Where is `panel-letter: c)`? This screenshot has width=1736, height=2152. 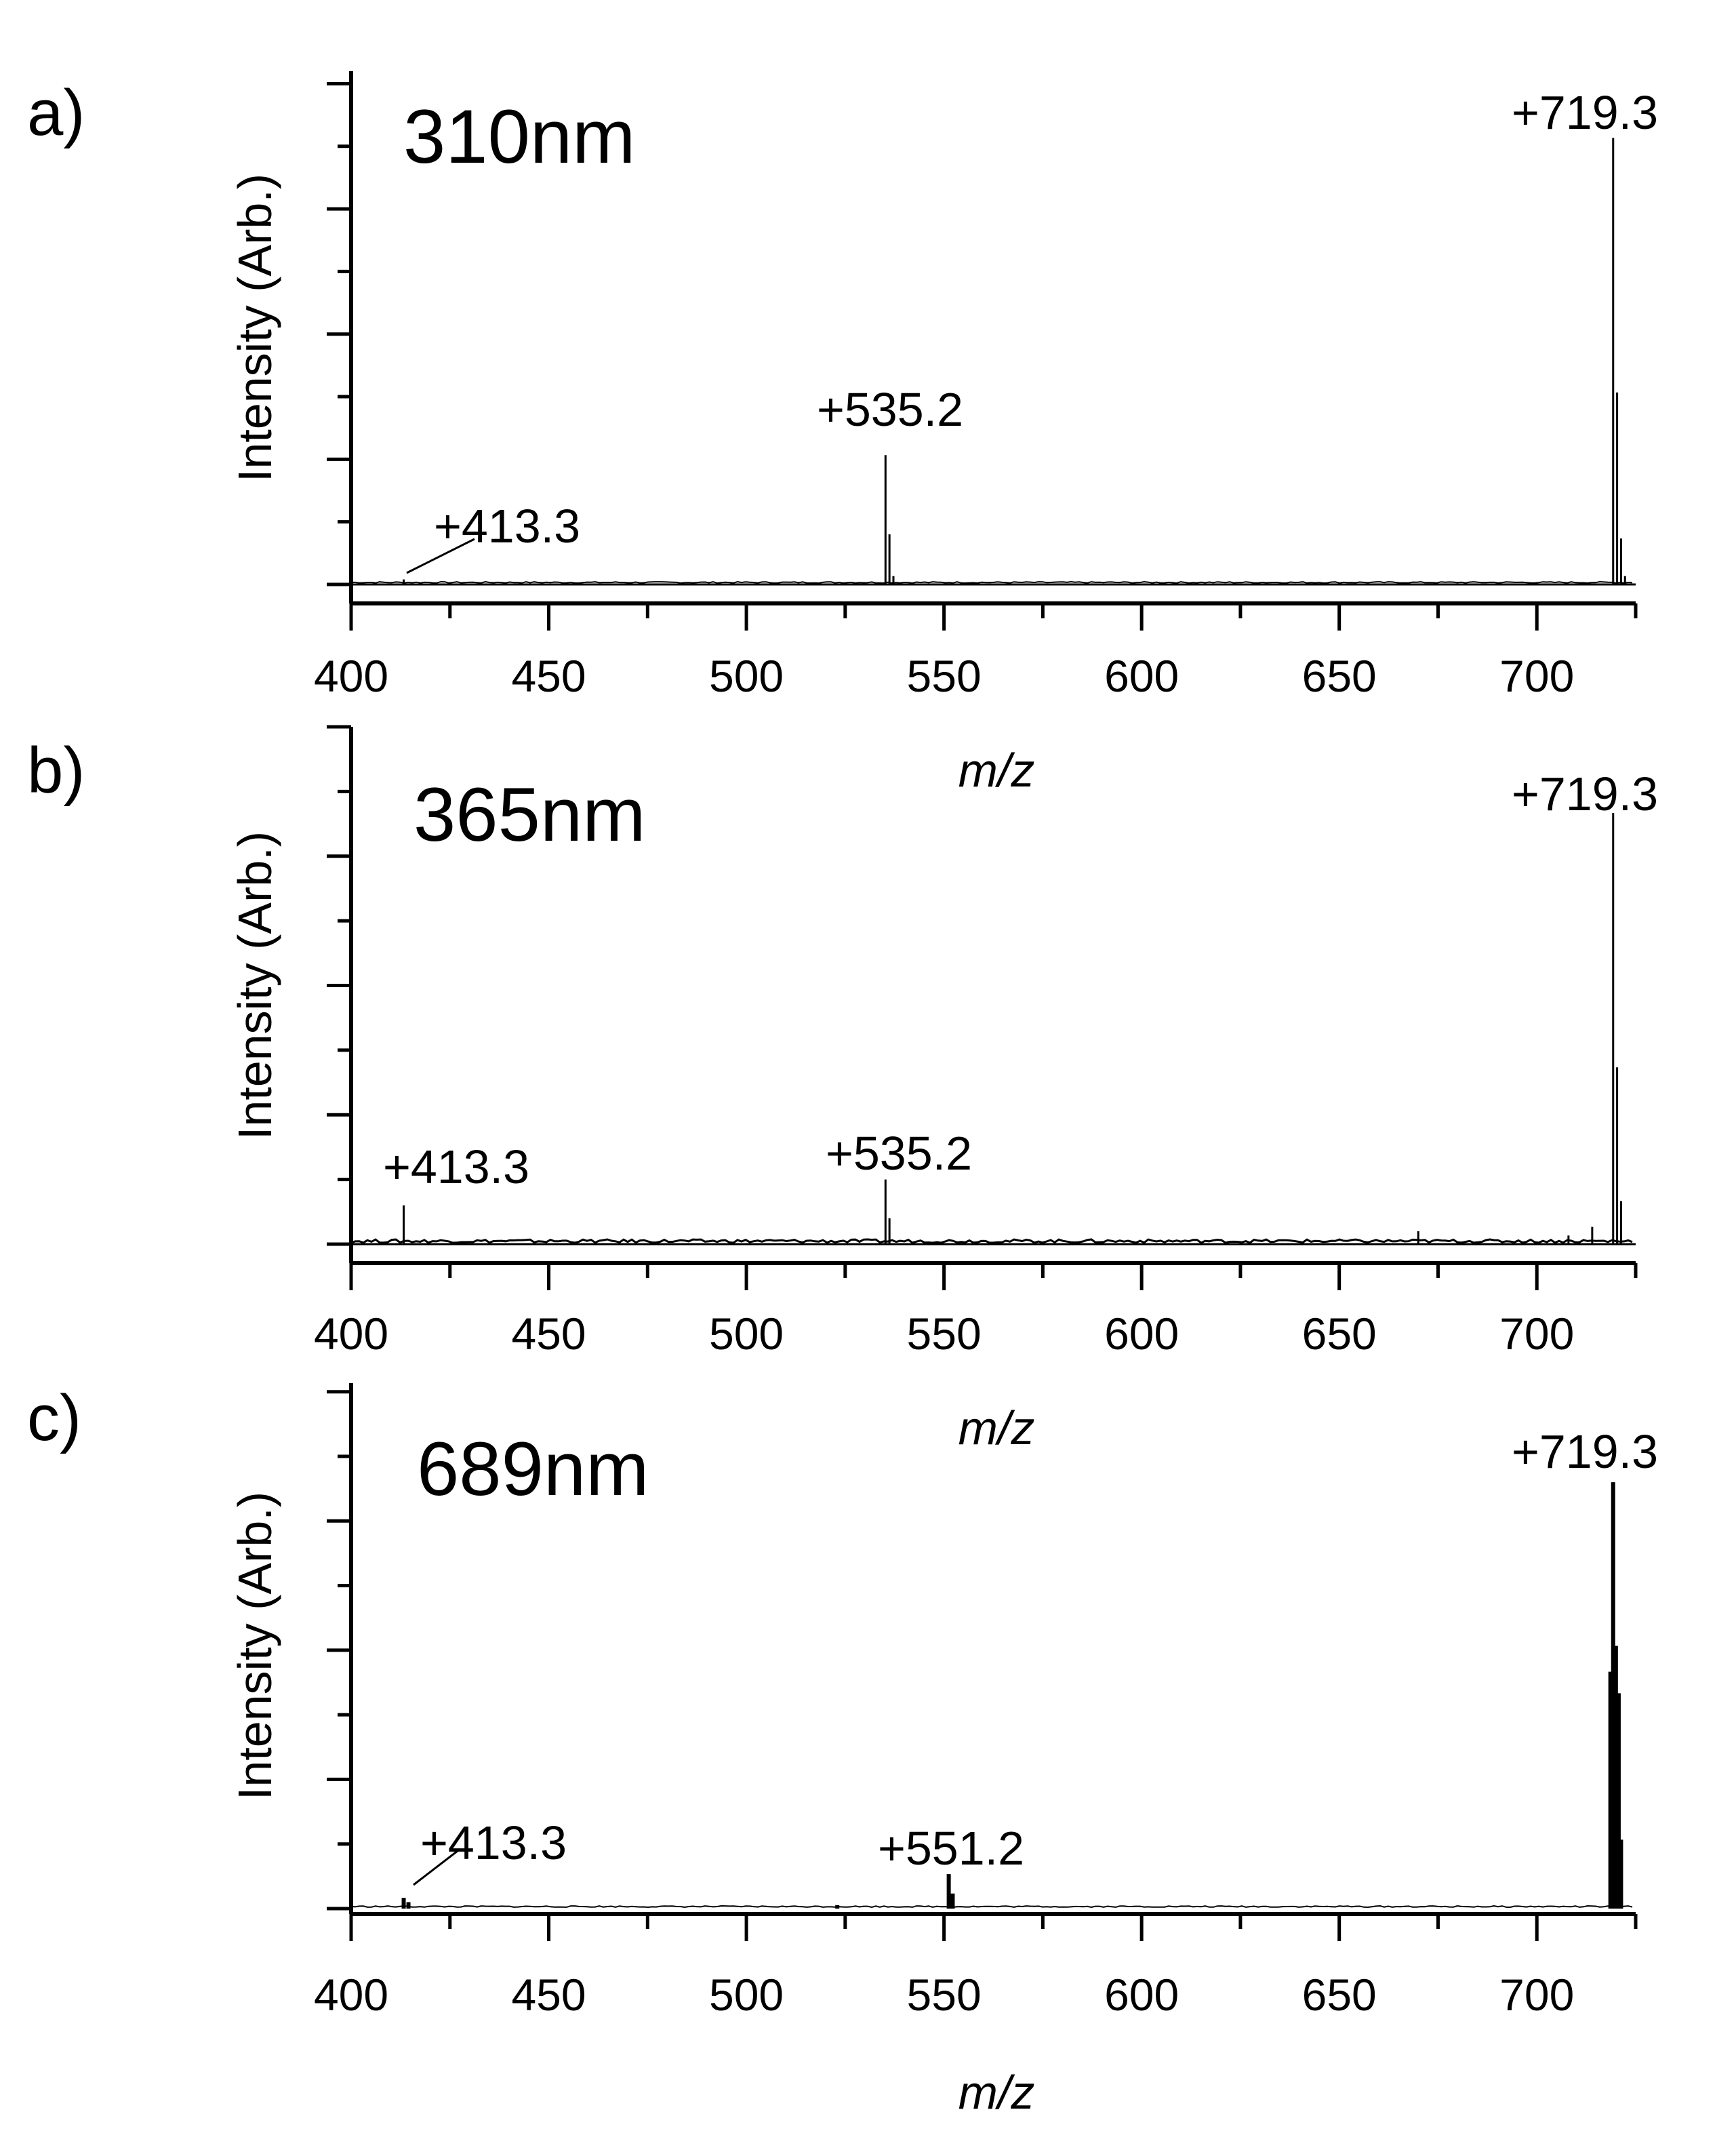
panel-letter: c) is located at coordinates (54, 1418).